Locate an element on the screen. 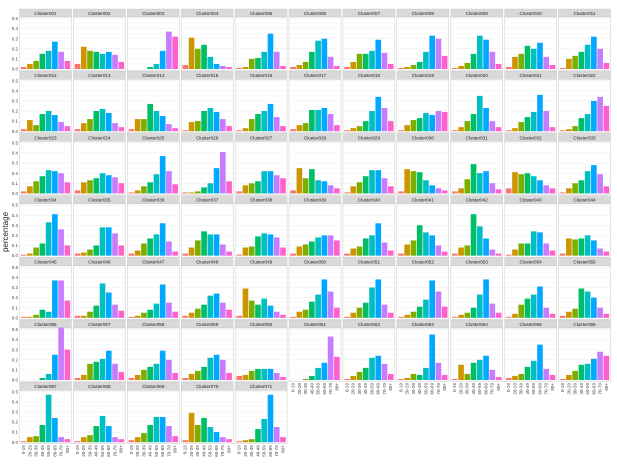 This screenshot has height=467, width=617. facet-panel: Cluster008 is located at coordinates (422, 39).